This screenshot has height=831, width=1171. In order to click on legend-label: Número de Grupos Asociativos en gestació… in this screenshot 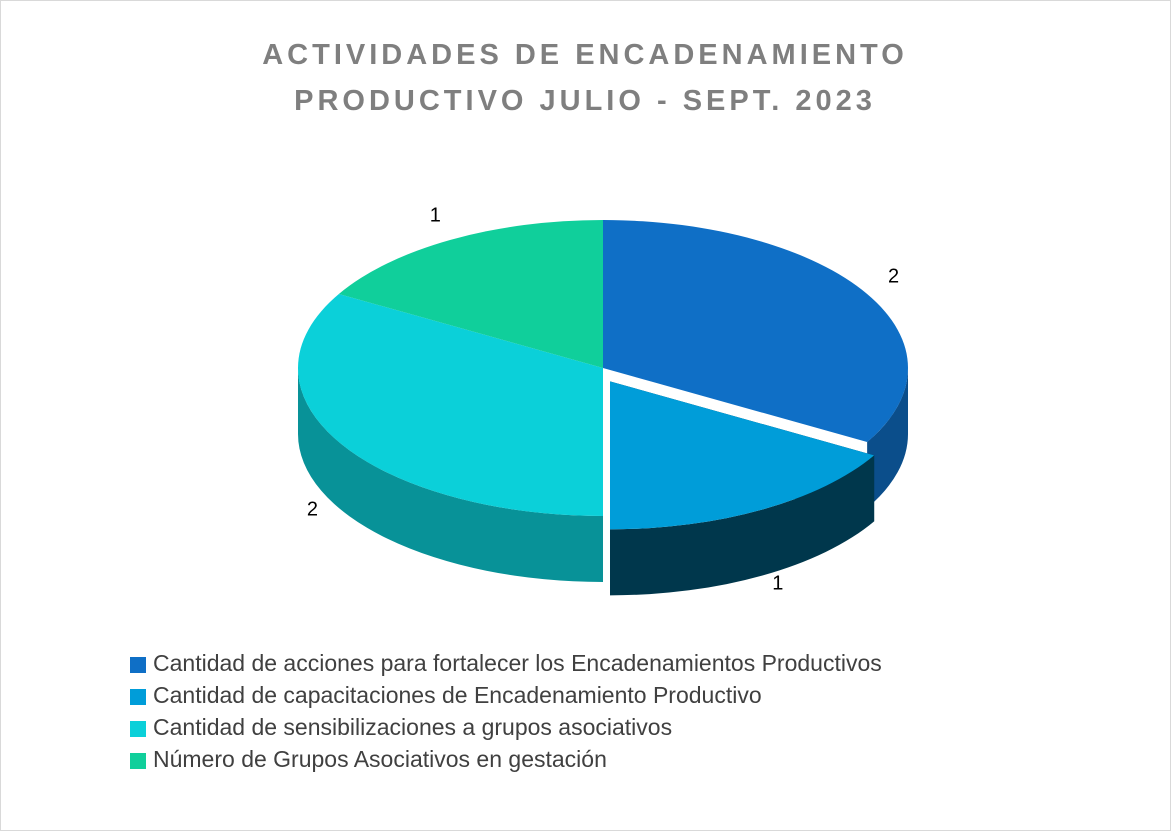, I will do `click(380, 759)`.